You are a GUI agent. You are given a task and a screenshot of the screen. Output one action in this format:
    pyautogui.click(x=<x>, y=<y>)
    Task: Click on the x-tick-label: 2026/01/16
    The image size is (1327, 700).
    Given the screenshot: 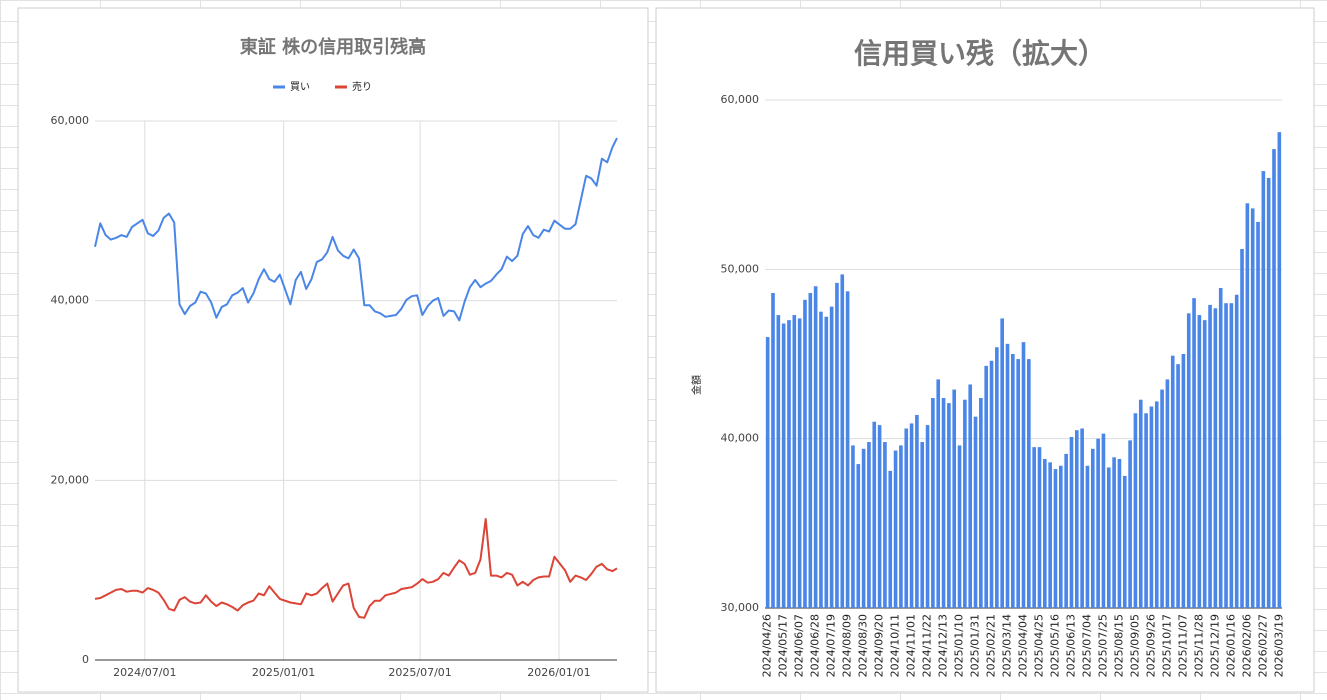 What is the action you would take?
    pyautogui.click(x=1230, y=645)
    